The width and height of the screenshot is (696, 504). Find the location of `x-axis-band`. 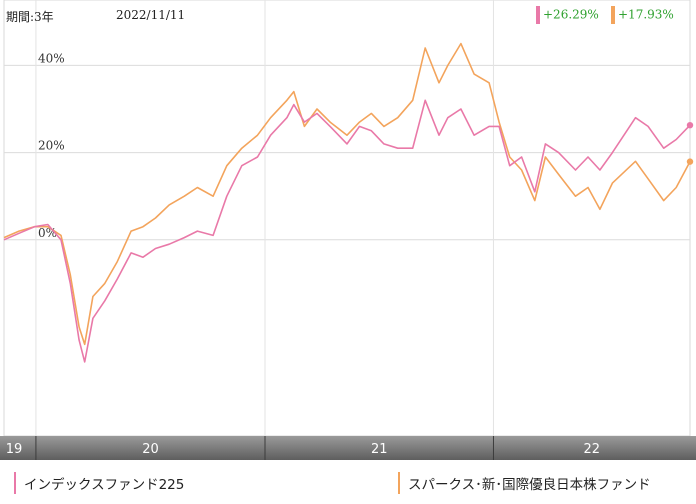

x-axis-band is located at coordinates (348, 448).